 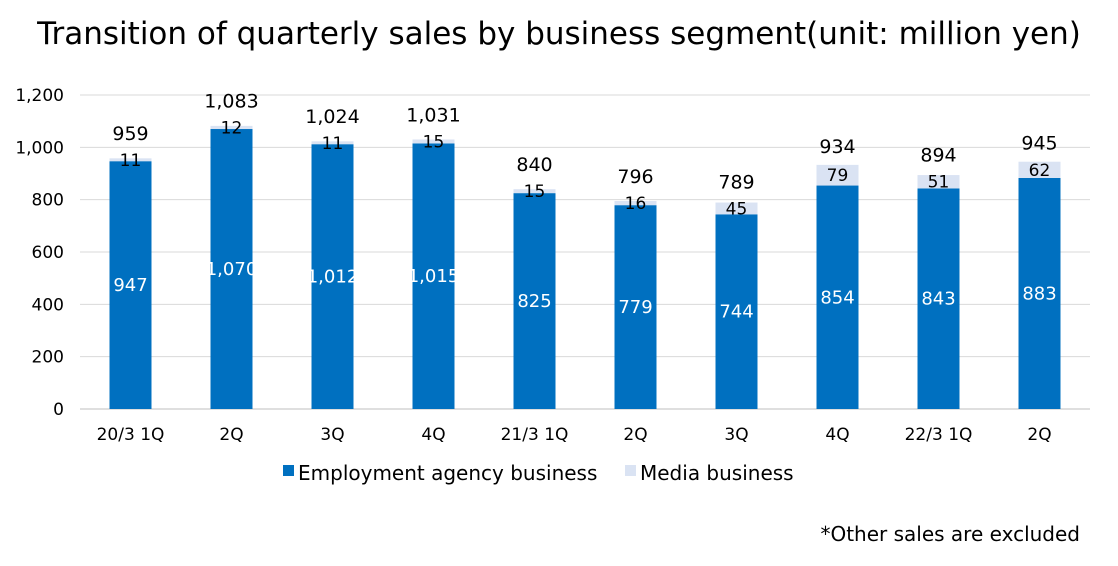 What do you see at coordinates (534, 165) in the screenshot?
I see `data-label-total: 840` at bounding box center [534, 165].